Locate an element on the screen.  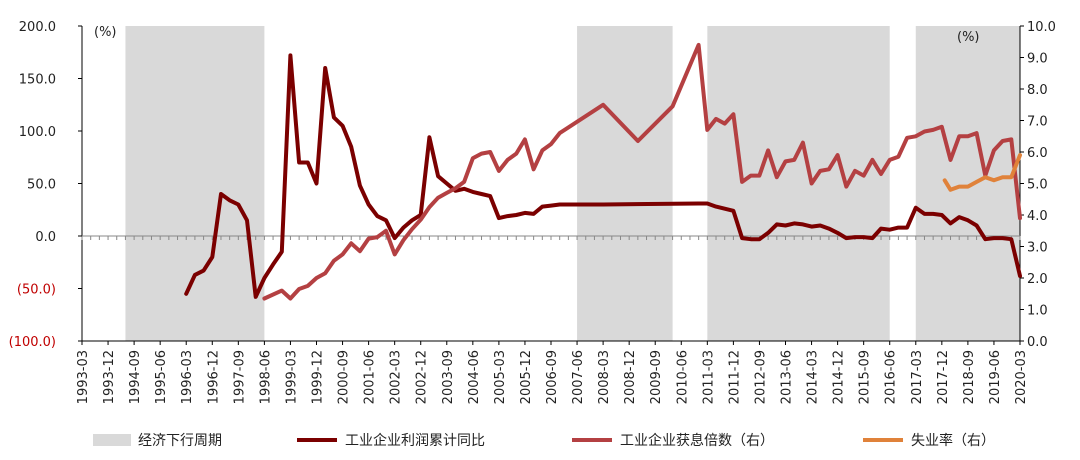
x-tick-label: 2001-06 is located at coordinates (370, 377).